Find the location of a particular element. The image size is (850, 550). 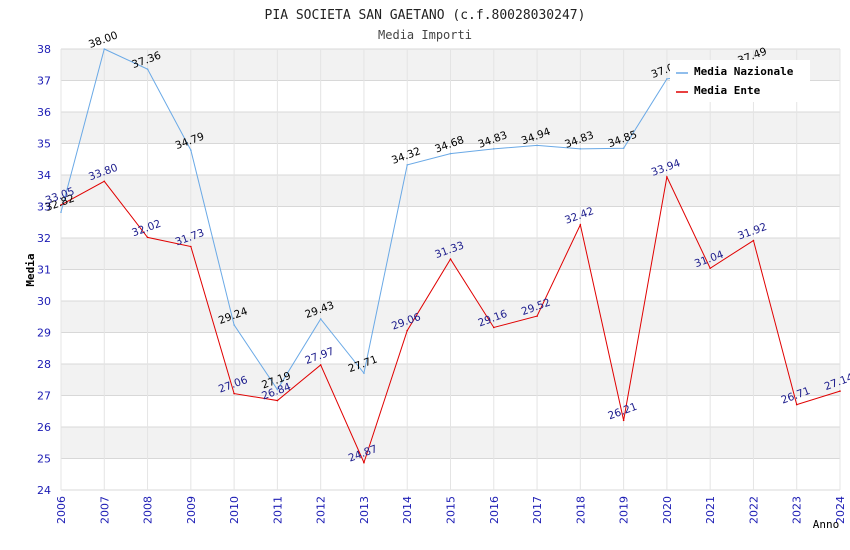

x-tick-label: 2009 is located at coordinates (191, 510).